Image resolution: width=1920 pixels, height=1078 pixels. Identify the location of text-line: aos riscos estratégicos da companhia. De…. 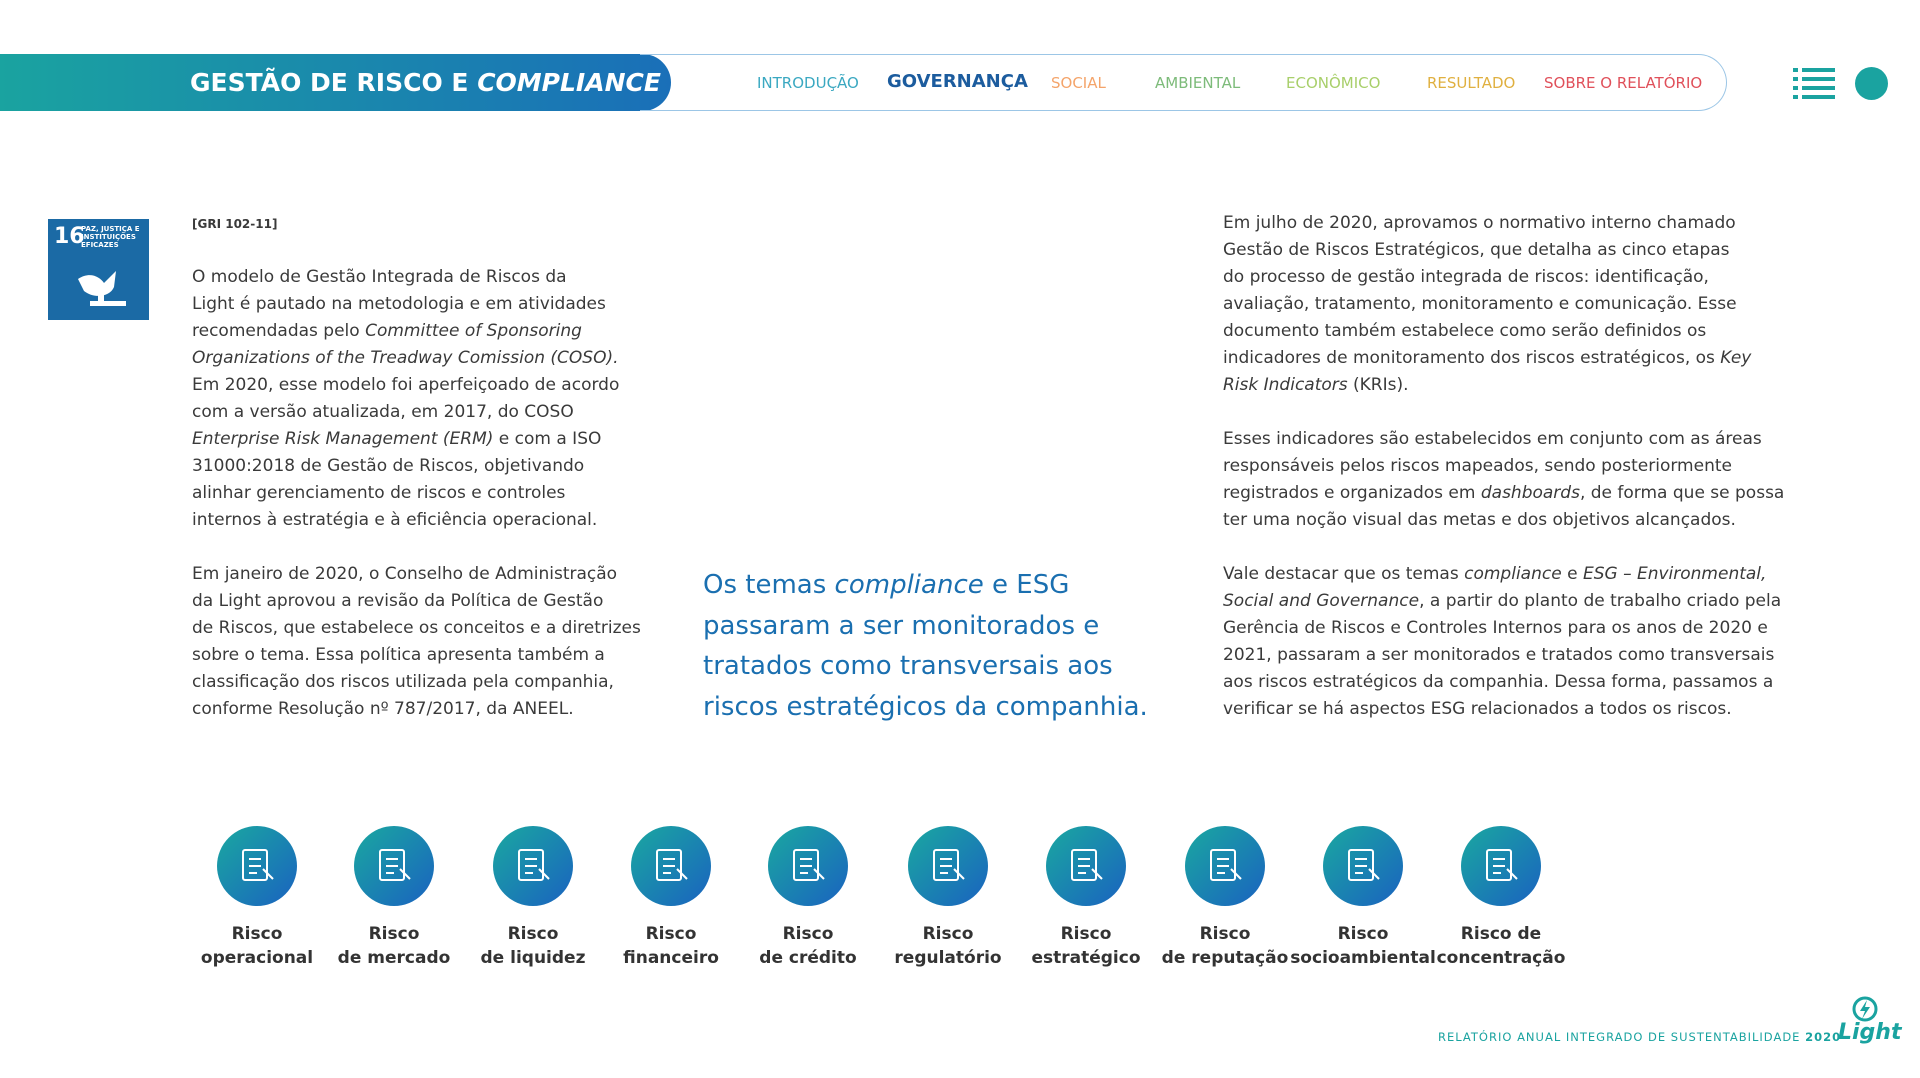
(1498, 682).